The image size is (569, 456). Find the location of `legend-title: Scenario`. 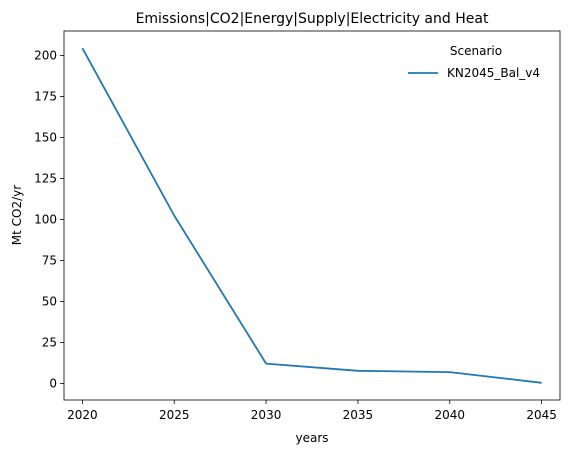

legend-title: Scenario is located at coordinates (476, 51).